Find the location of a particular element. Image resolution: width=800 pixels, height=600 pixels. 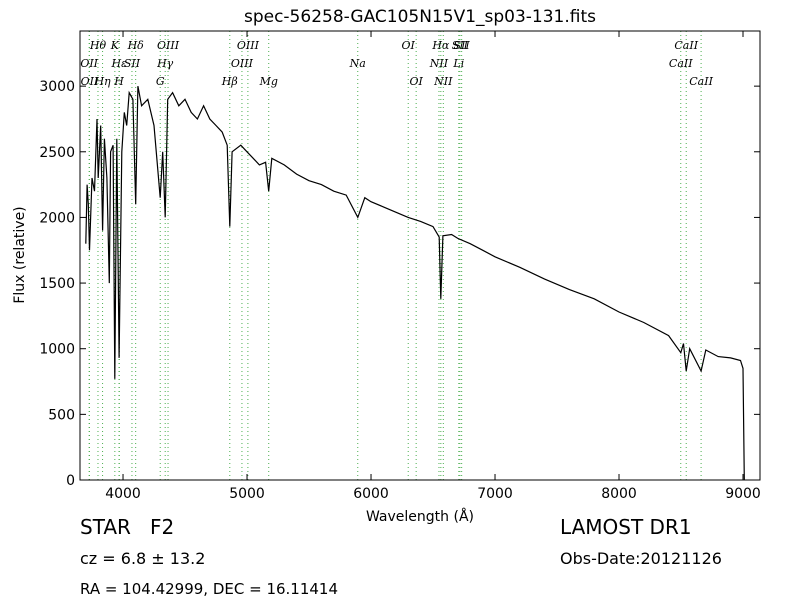

spectral-line-label: Hα is located at coordinates (440, 45).